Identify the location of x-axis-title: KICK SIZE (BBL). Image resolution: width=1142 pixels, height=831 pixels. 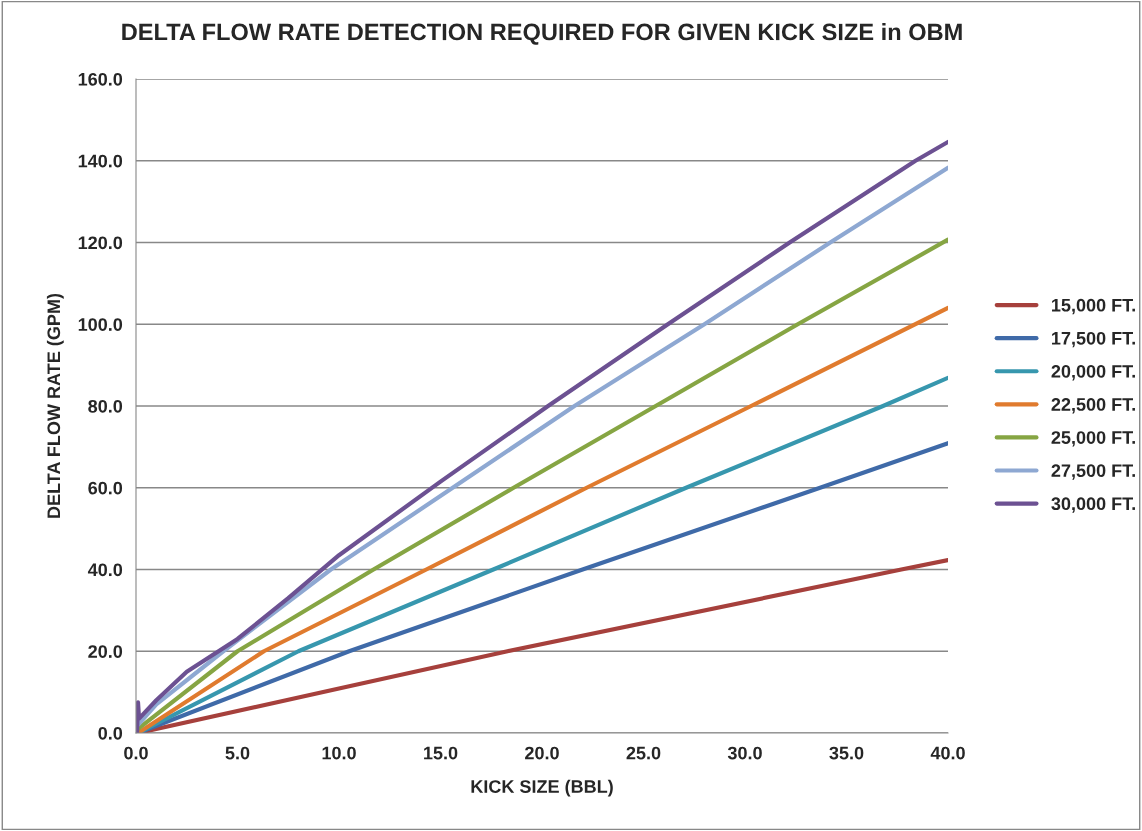
(542, 788).